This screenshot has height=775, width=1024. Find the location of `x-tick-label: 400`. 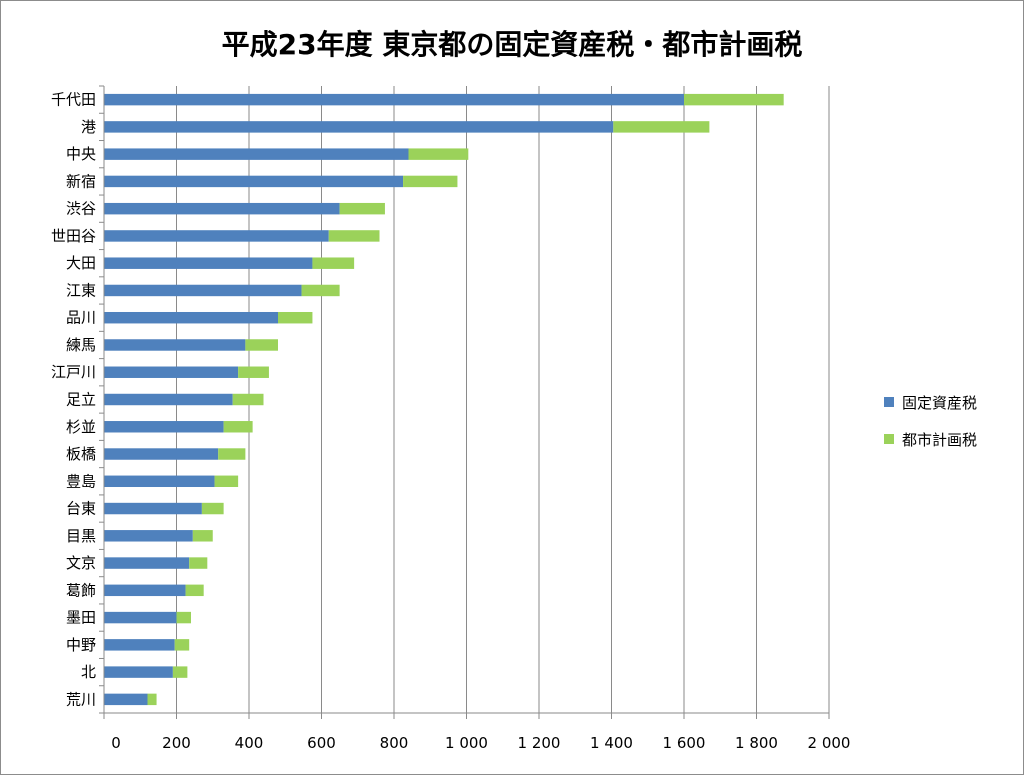

x-tick-label: 400 is located at coordinates (249, 743).